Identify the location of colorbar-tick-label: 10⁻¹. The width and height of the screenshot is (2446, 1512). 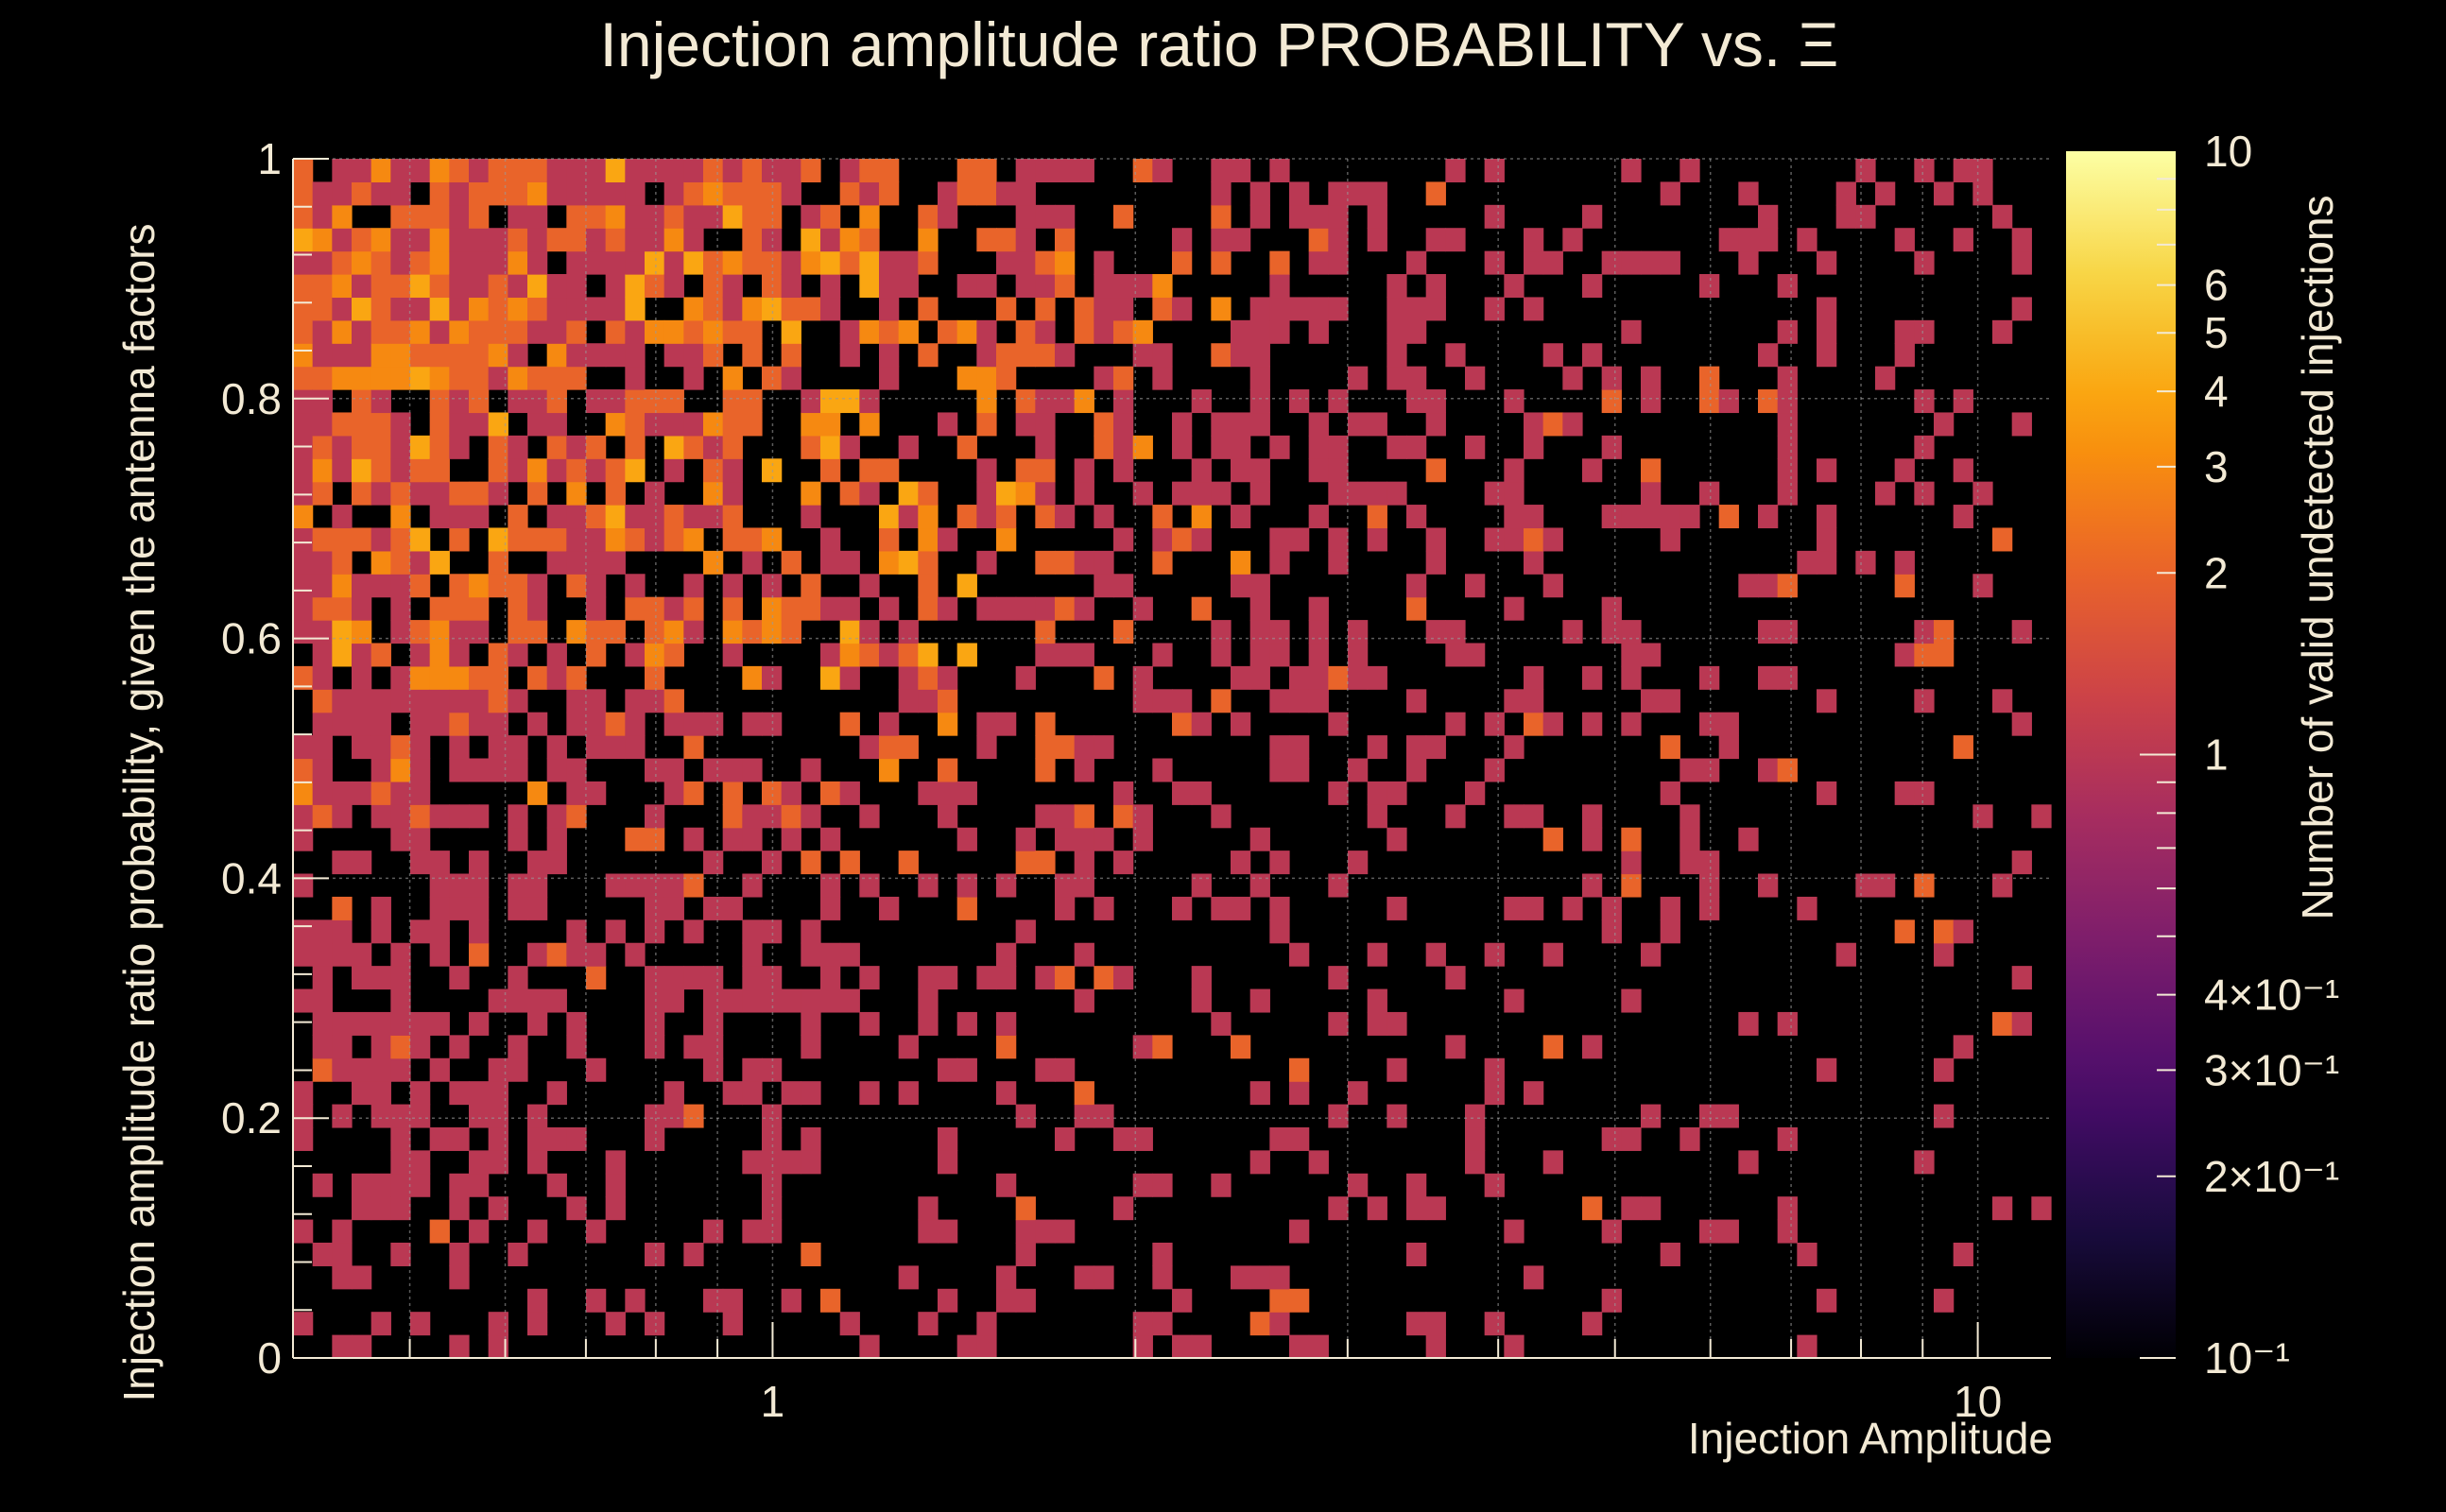
(2247, 1358).